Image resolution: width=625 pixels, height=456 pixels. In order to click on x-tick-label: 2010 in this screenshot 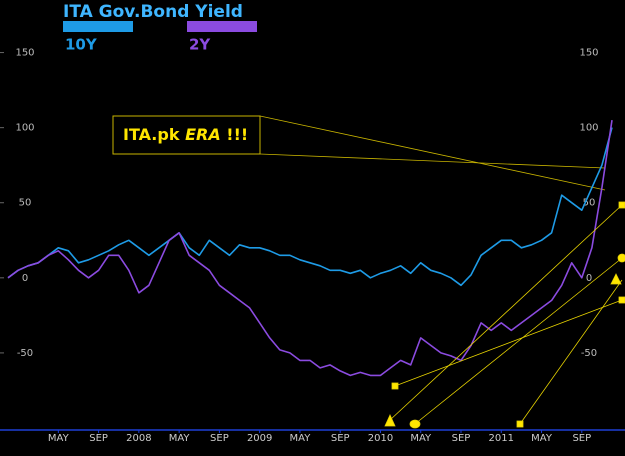, I will do `click(380, 438)`.